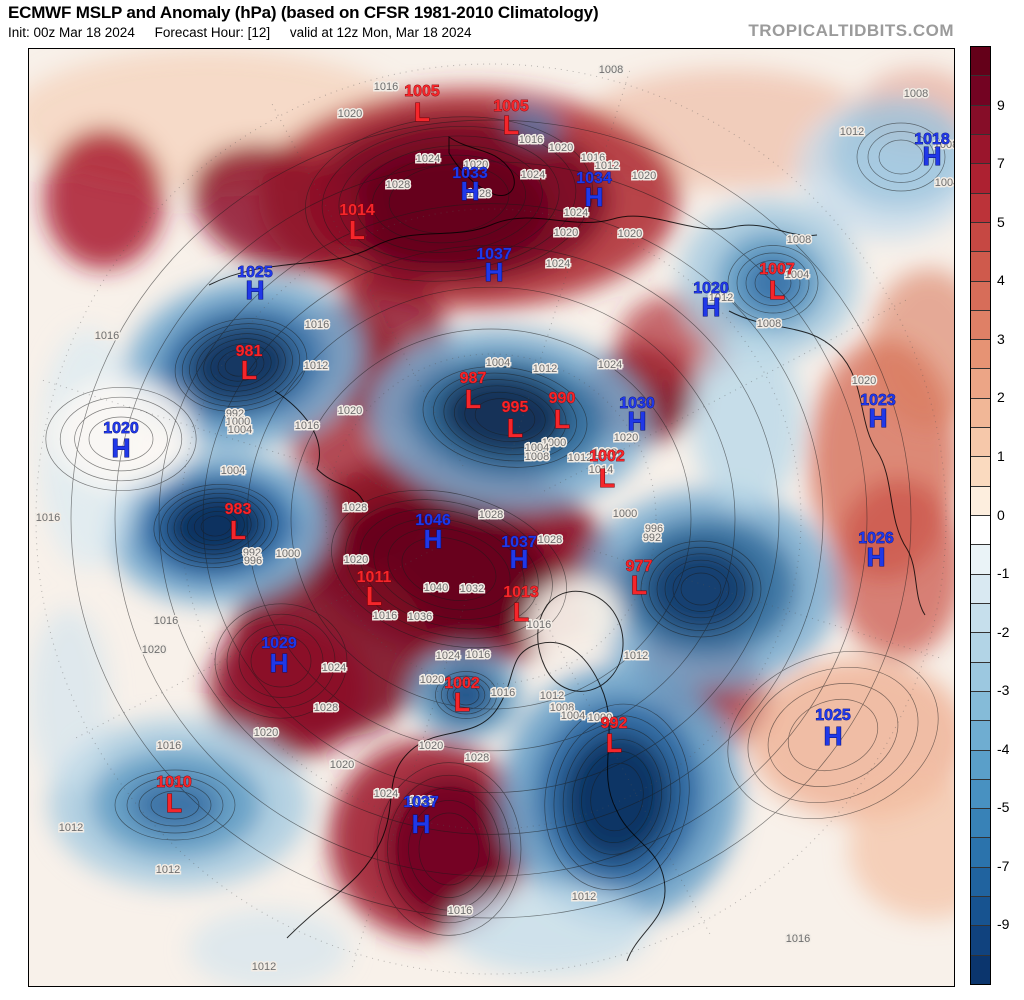 The width and height of the screenshot is (1024, 1000). Describe the element at coordinates (470, 173) in the screenshot. I see `pressure-center-value: 1033` at that location.